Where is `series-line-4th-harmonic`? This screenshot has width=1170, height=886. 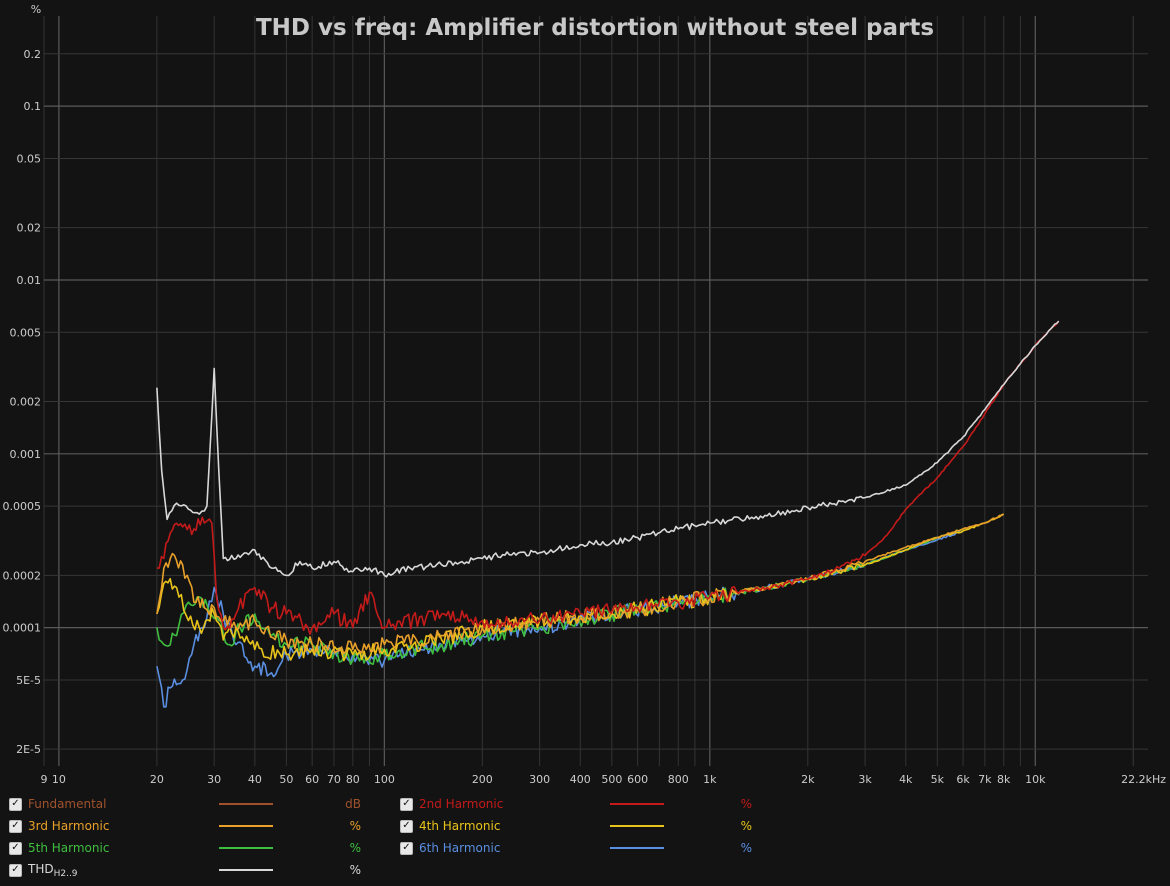 series-line-4th-harmonic is located at coordinates (580, 587).